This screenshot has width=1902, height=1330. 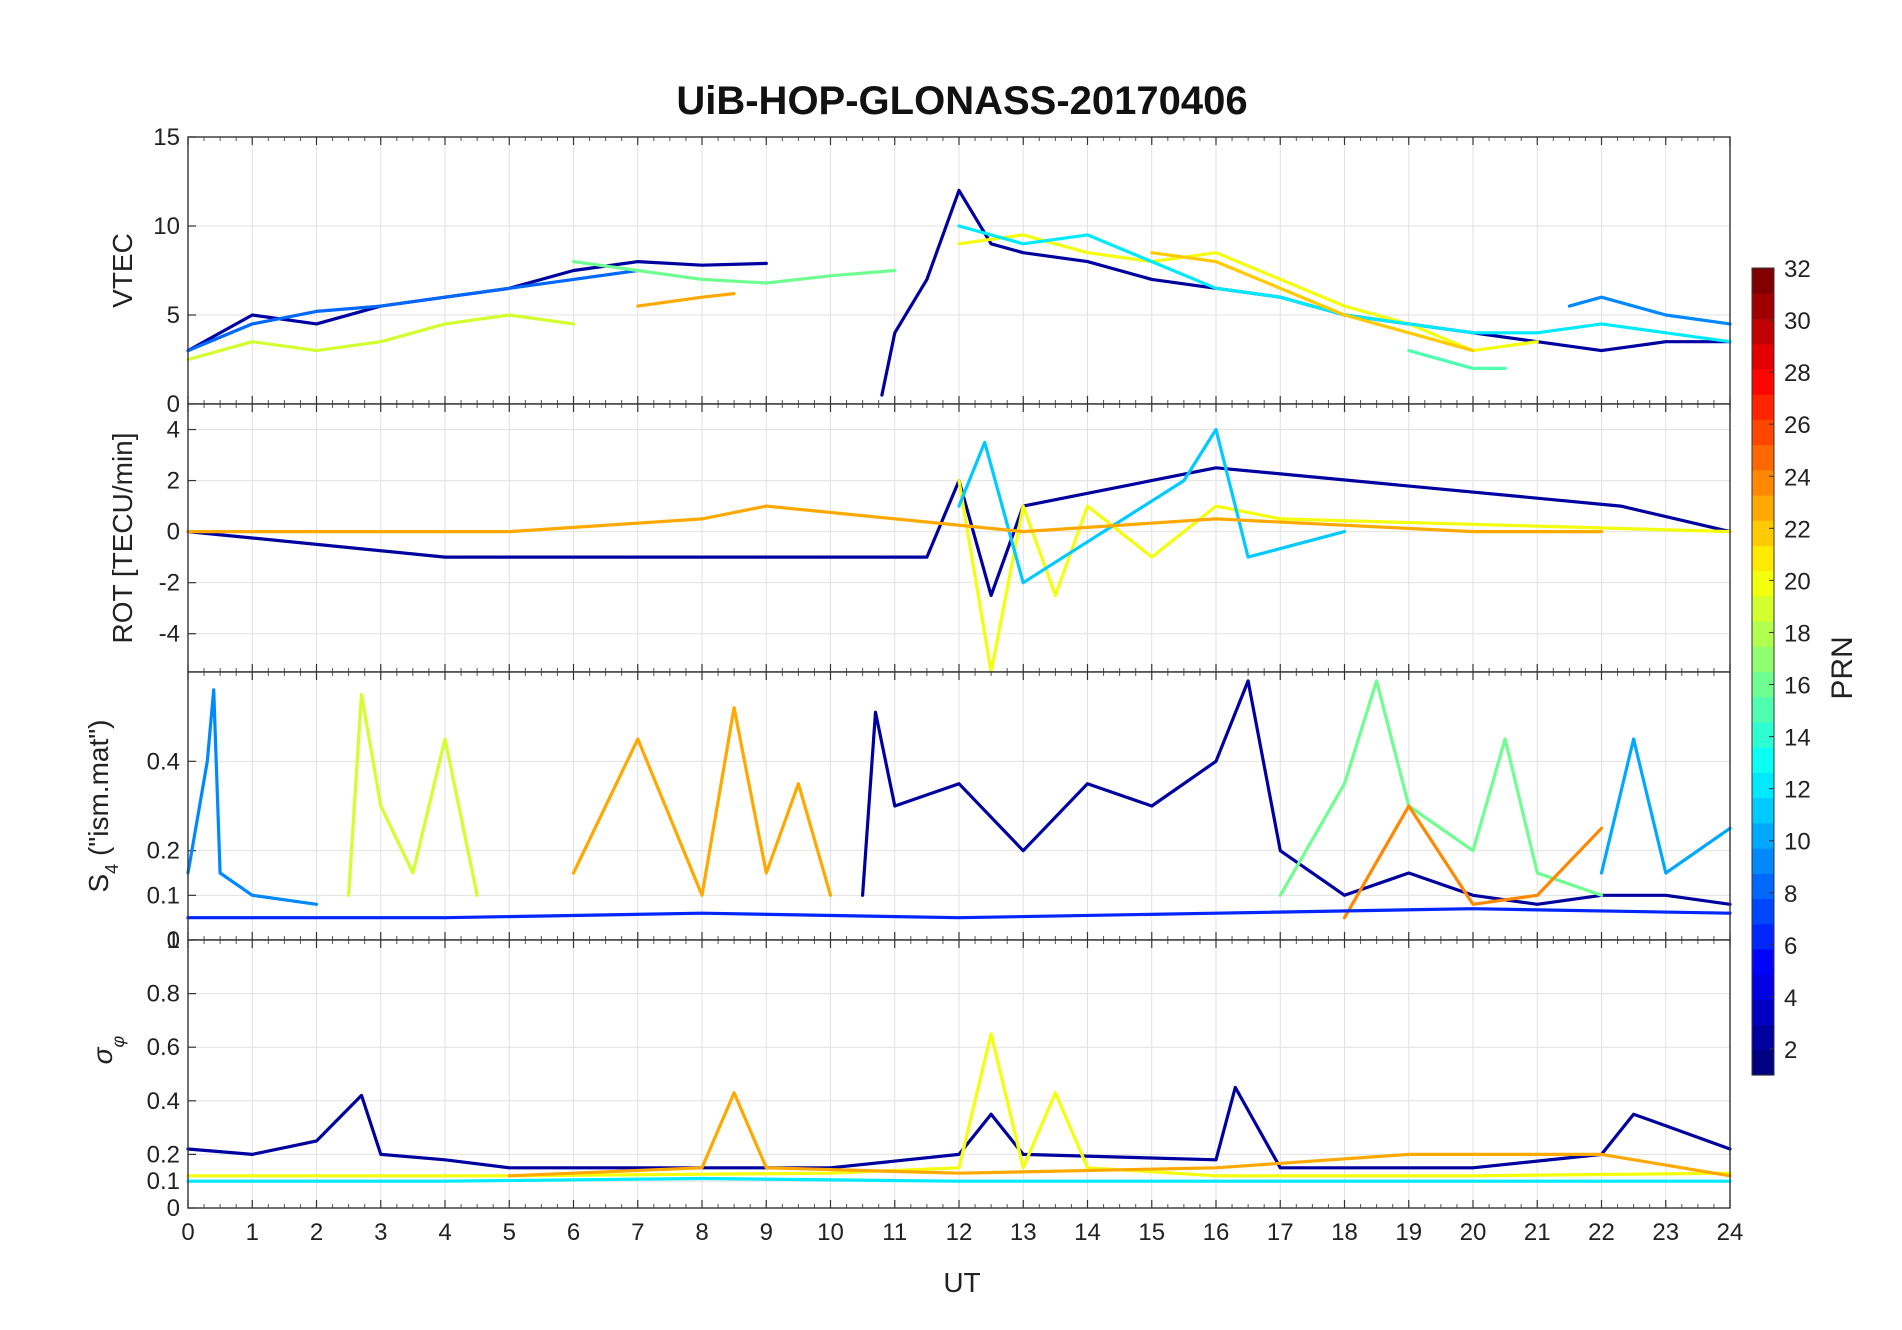 What do you see at coordinates (173, 430) in the screenshot?
I see `y-tick-label: 4` at bounding box center [173, 430].